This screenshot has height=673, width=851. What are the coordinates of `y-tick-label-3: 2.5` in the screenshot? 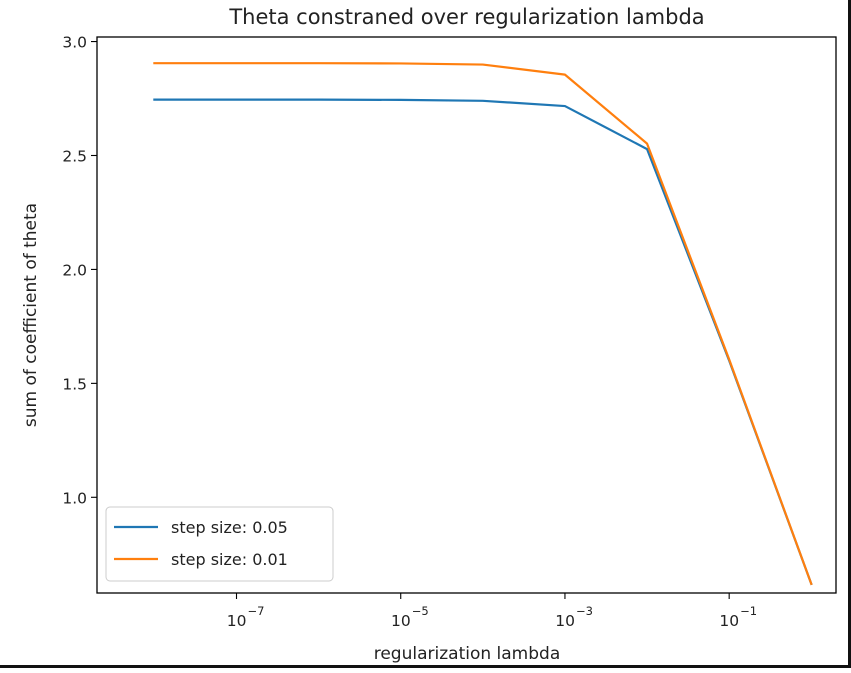 It's located at (74, 156).